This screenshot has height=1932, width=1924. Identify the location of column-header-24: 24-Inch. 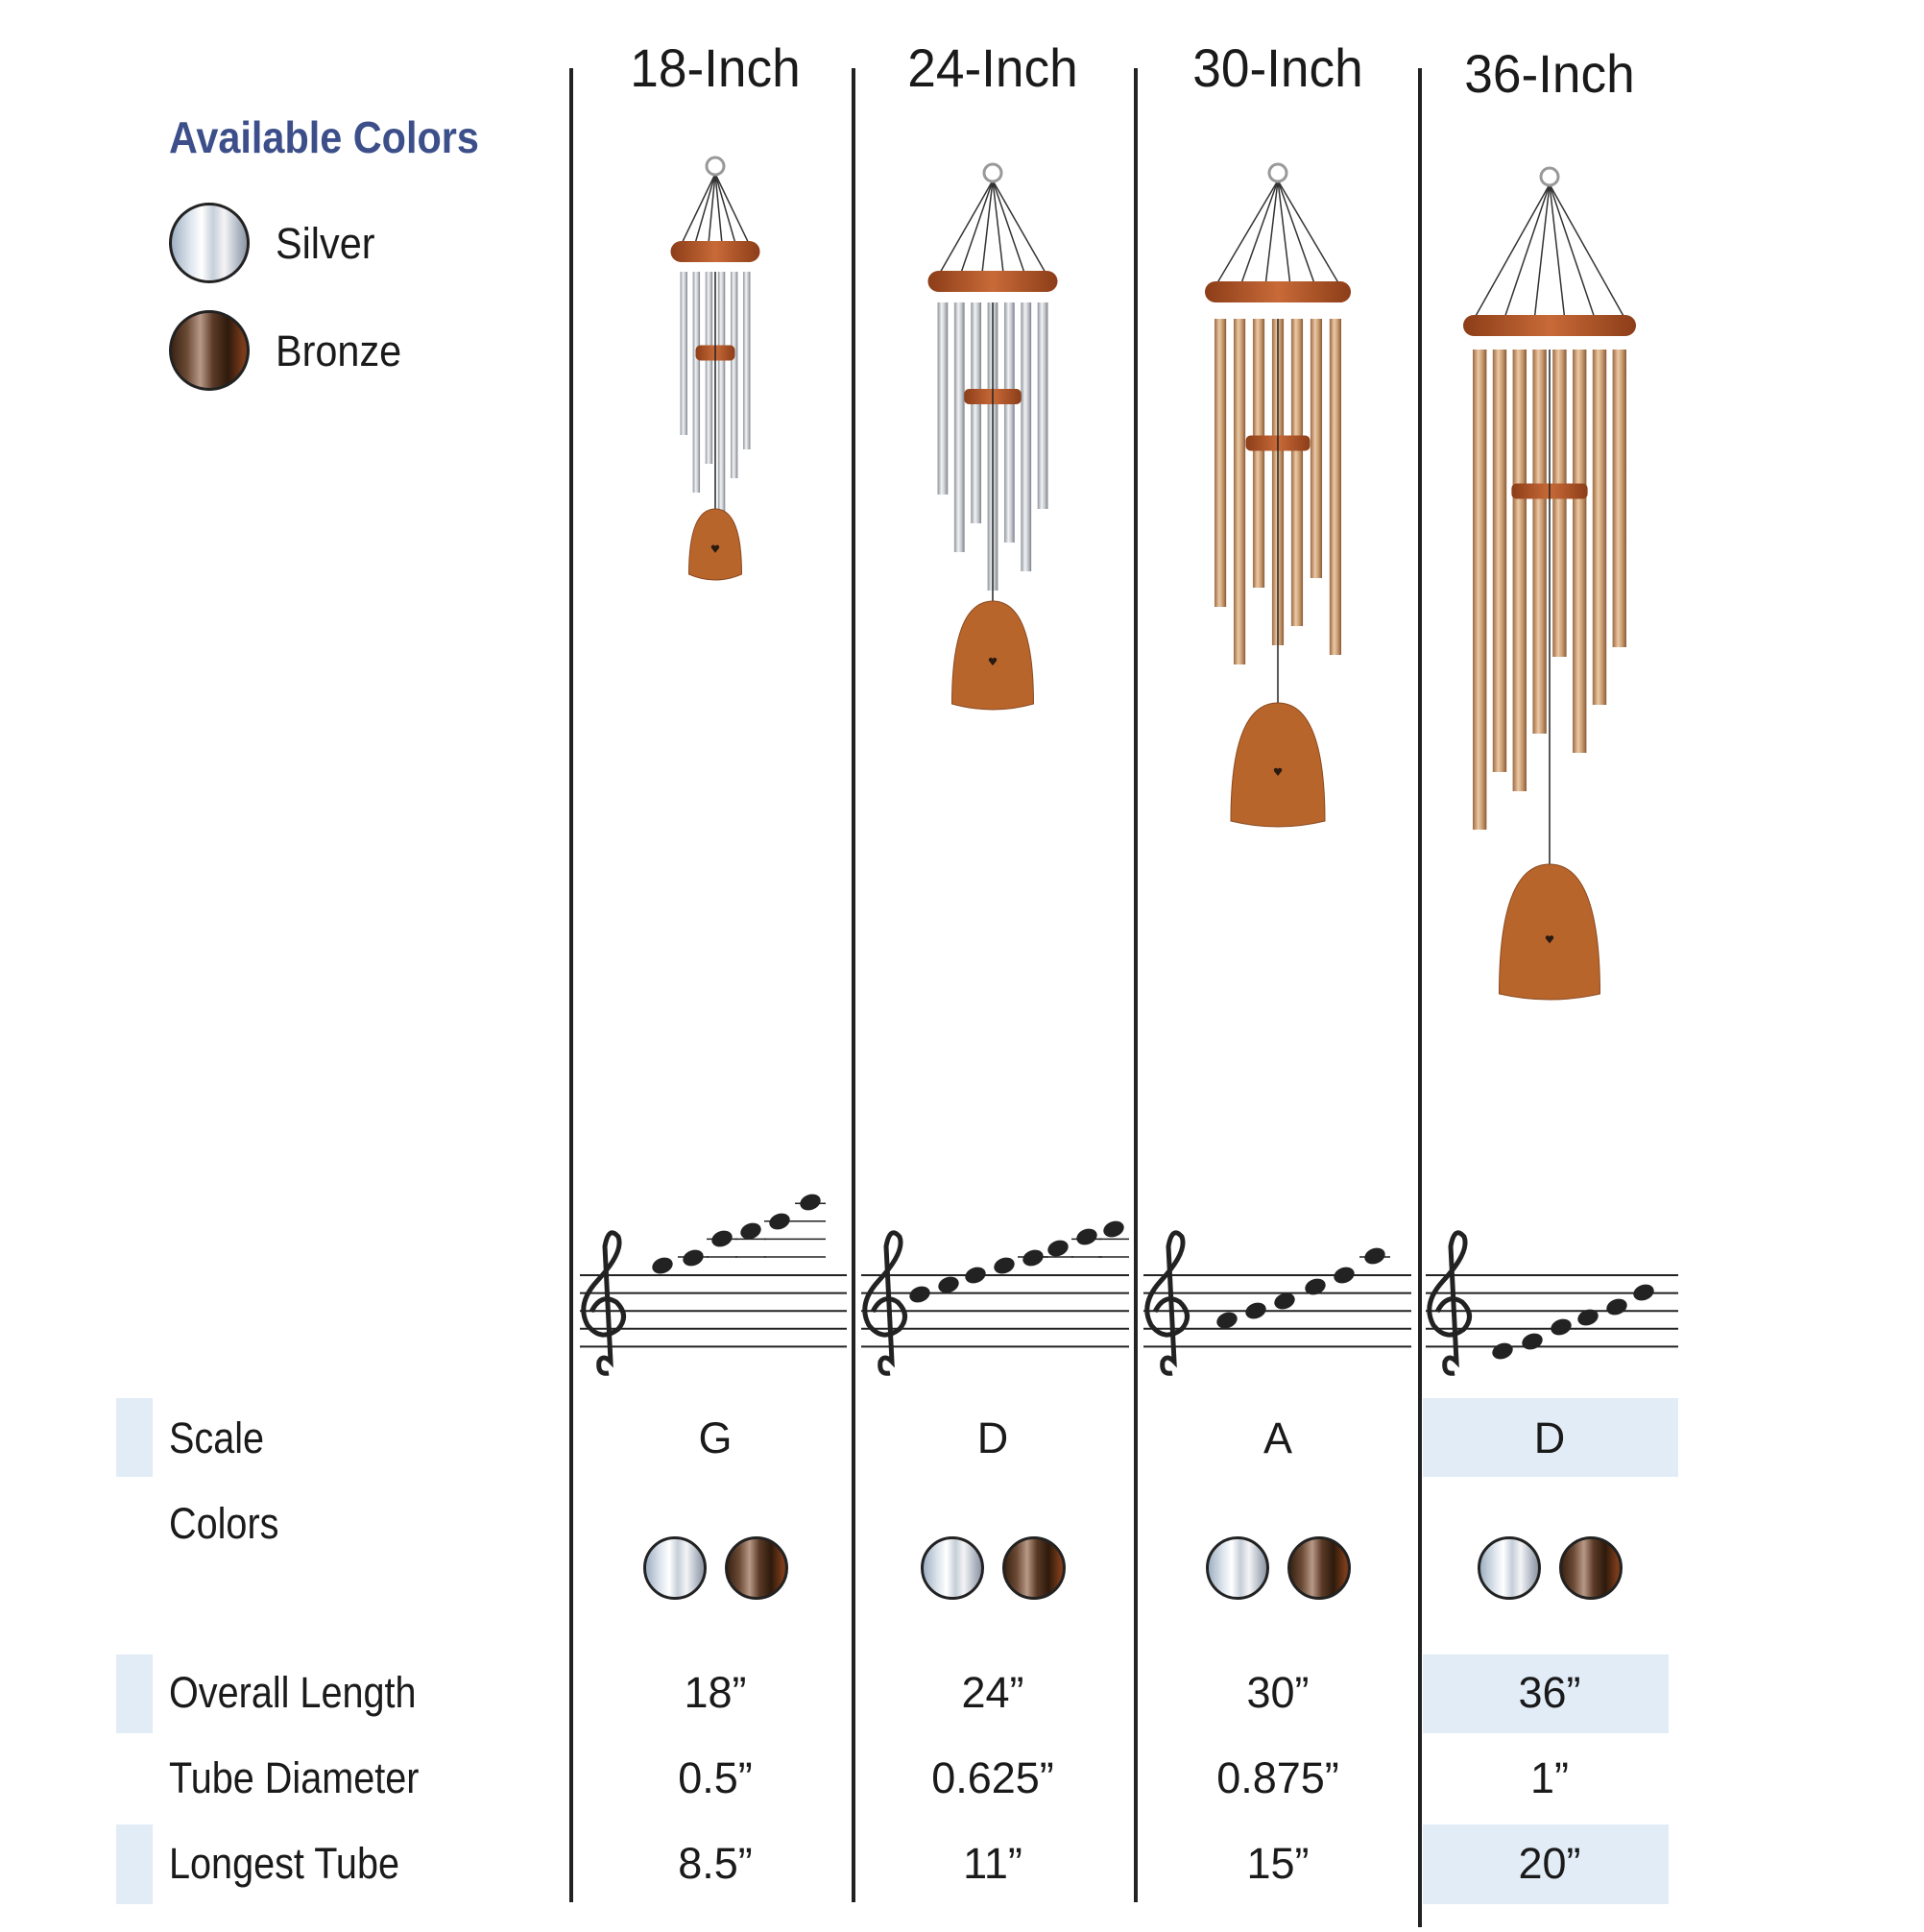
(992, 67).